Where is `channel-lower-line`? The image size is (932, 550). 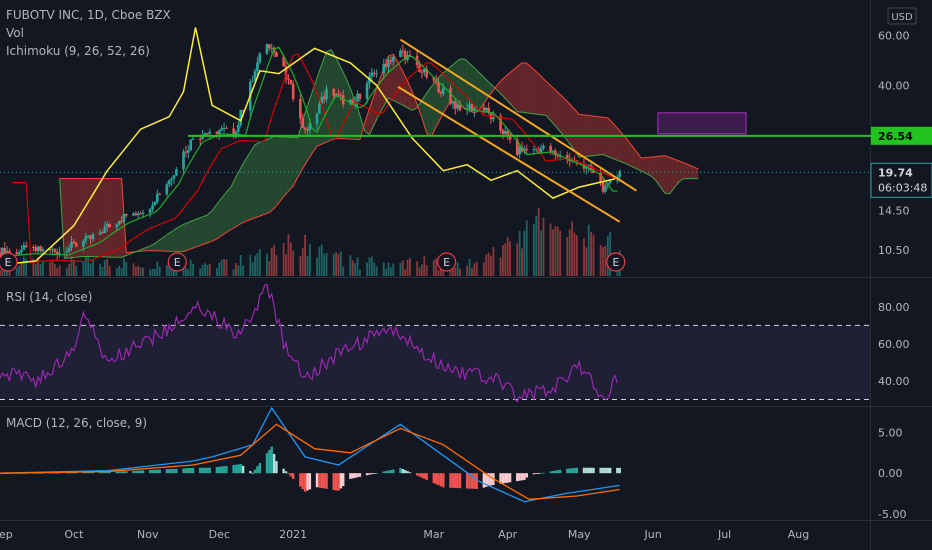
channel-lower-line is located at coordinates (509, 154).